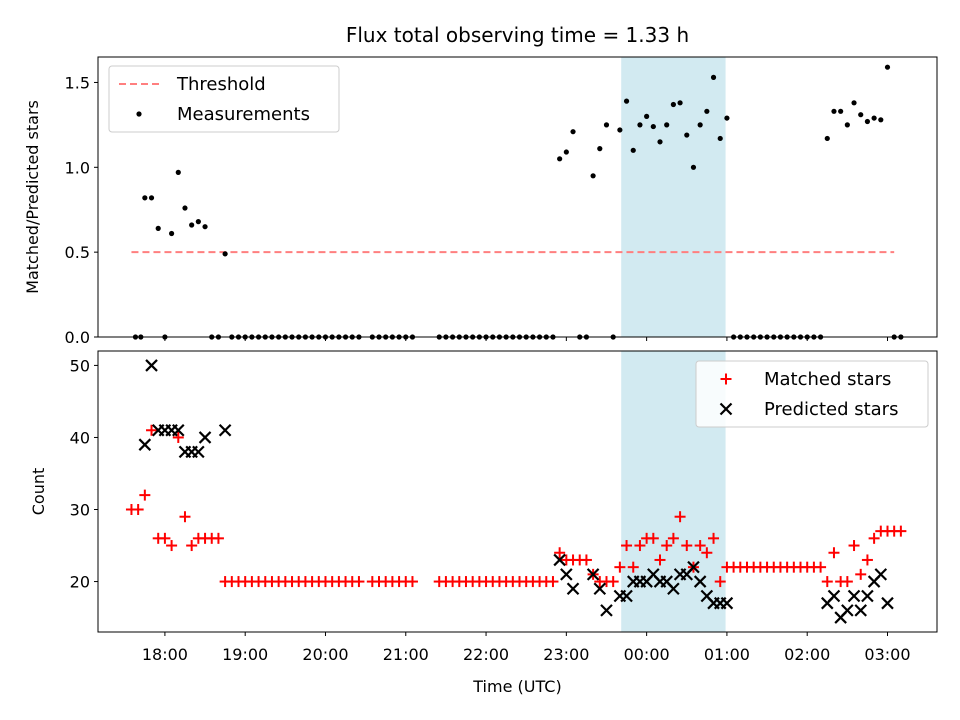 This screenshot has height=720, width=960. I want to click on bottom-y-tick-label: 20, so click(80, 582).